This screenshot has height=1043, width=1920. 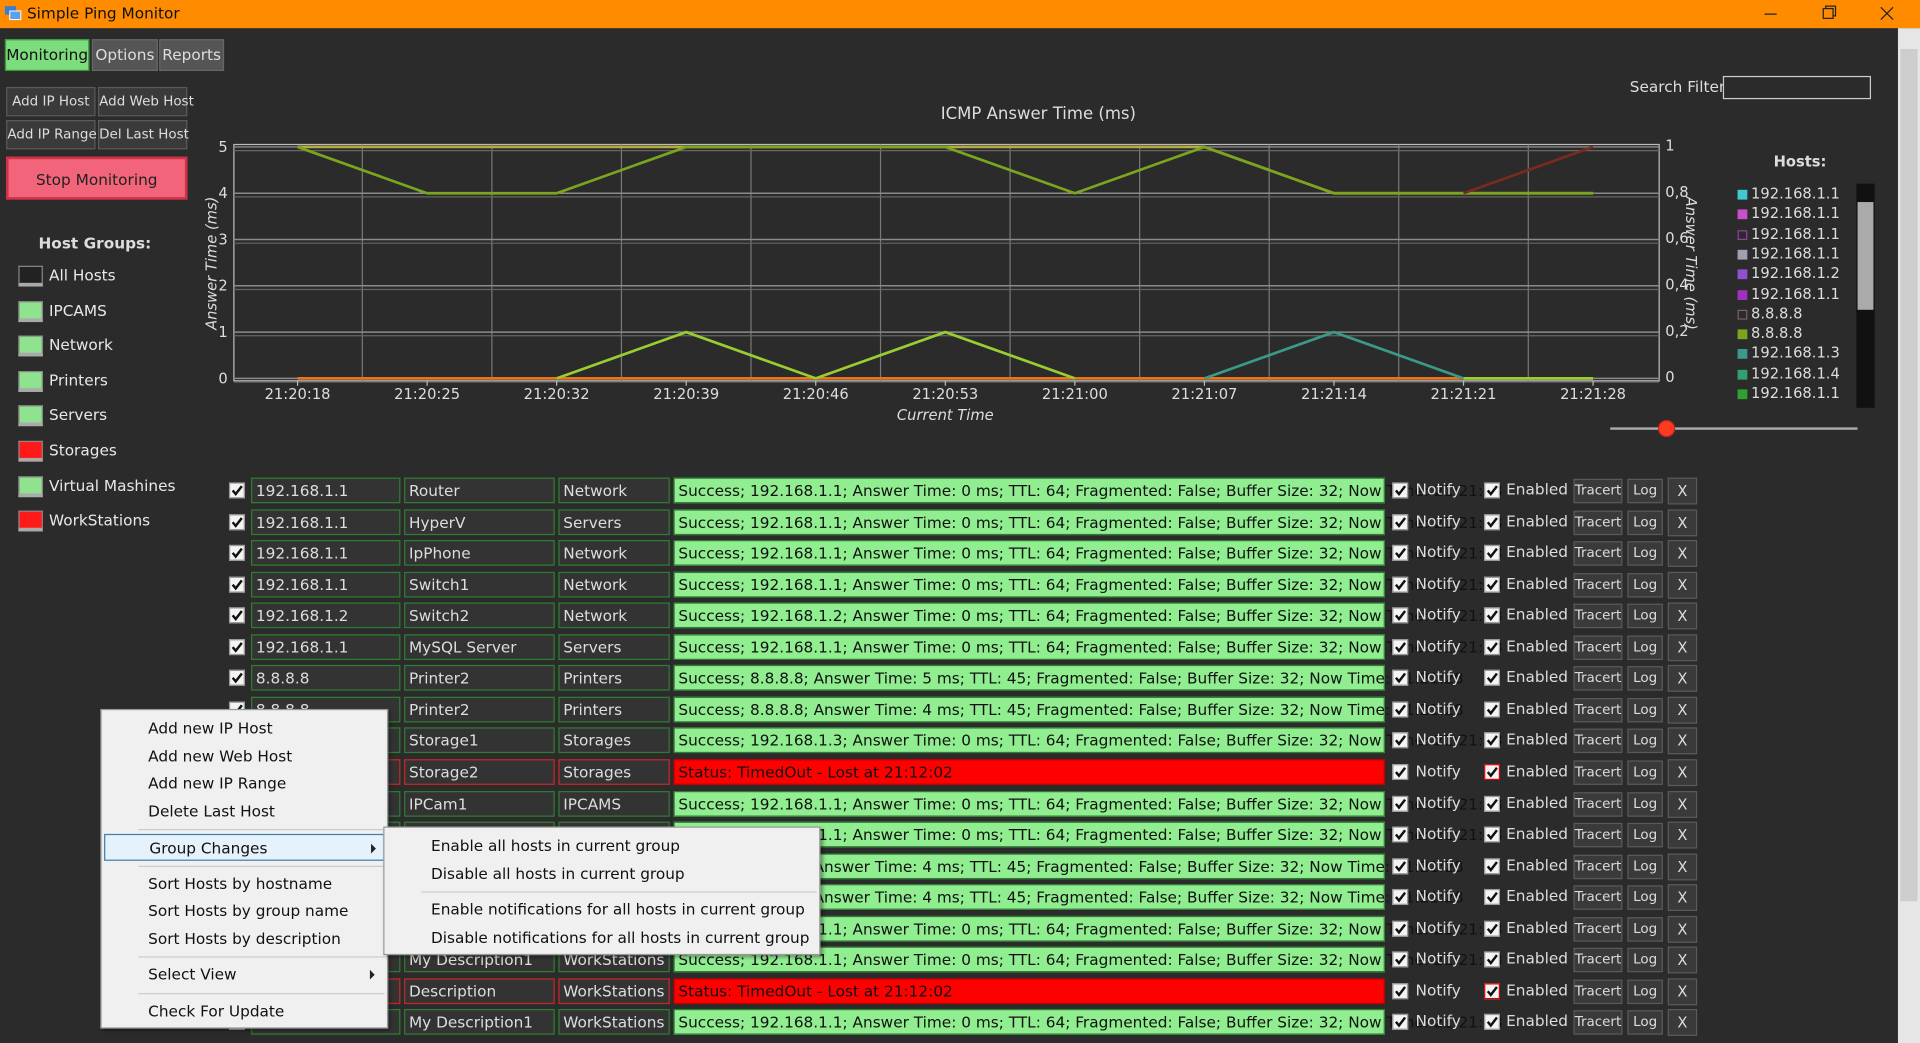 What do you see at coordinates (82, 275) in the screenshot?
I see `group-label: All Hosts` at bounding box center [82, 275].